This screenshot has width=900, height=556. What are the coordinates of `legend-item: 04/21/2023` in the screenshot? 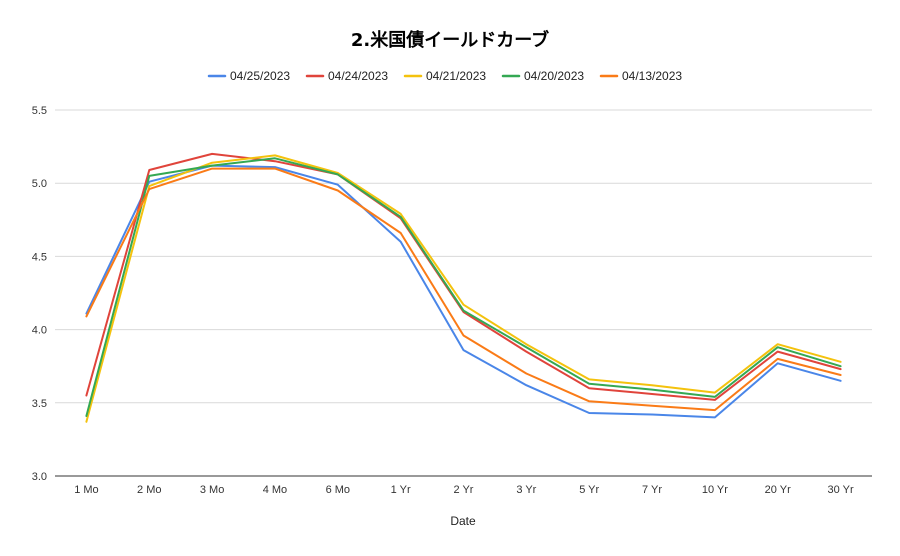 It's located at (444, 76).